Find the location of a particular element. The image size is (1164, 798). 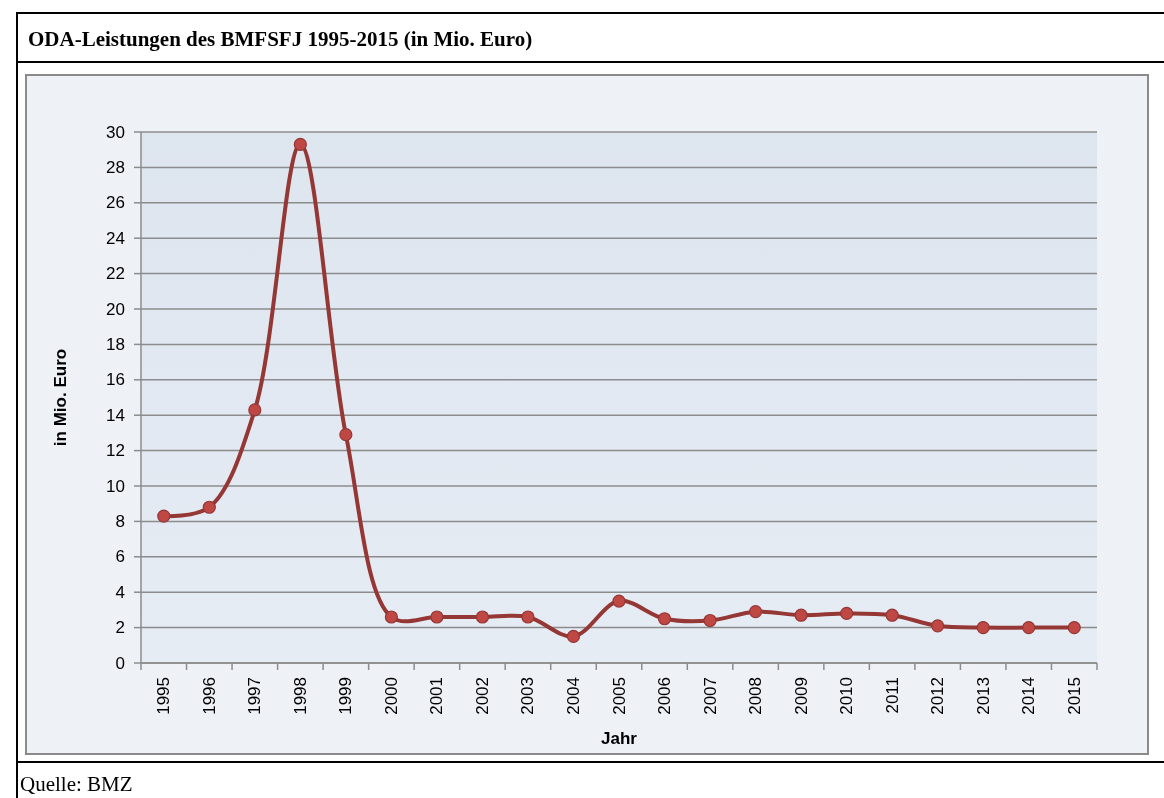

source-note: Quelle: BMZ is located at coordinates (76, 784).